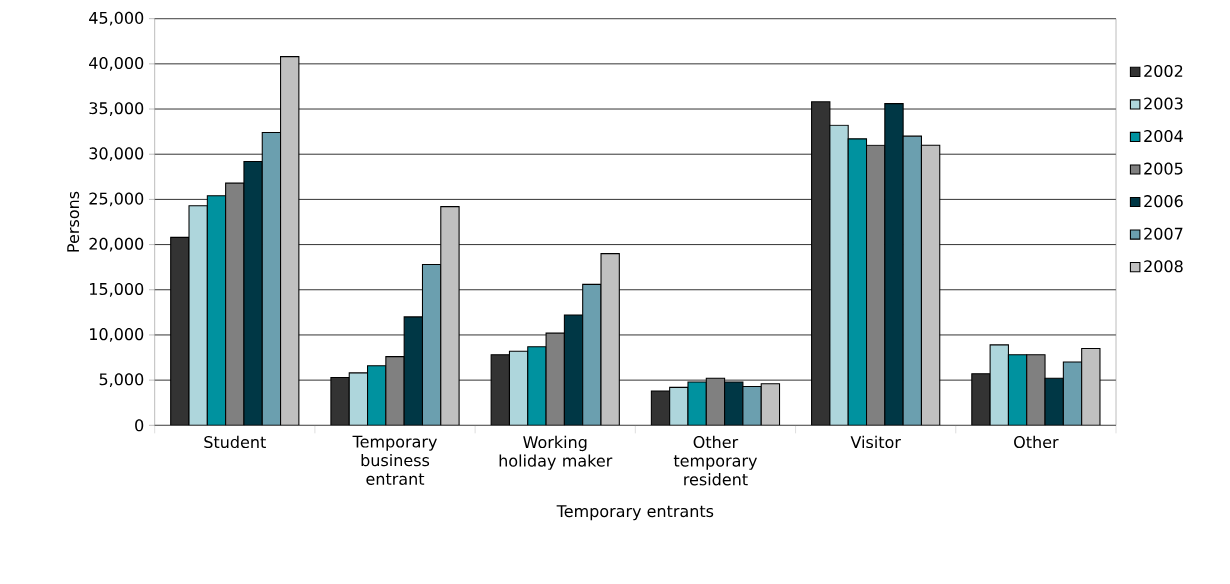  What do you see at coordinates (1163, 201) in the screenshot?
I see `legend-label: 2006` at bounding box center [1163, 201].